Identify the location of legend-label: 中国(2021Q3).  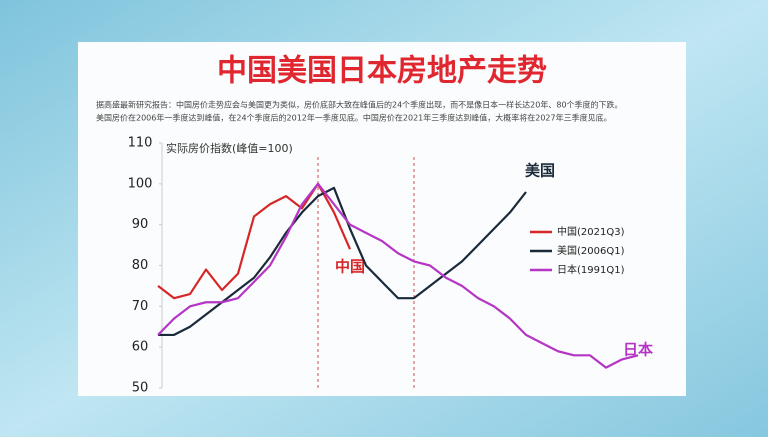
(591, 231).